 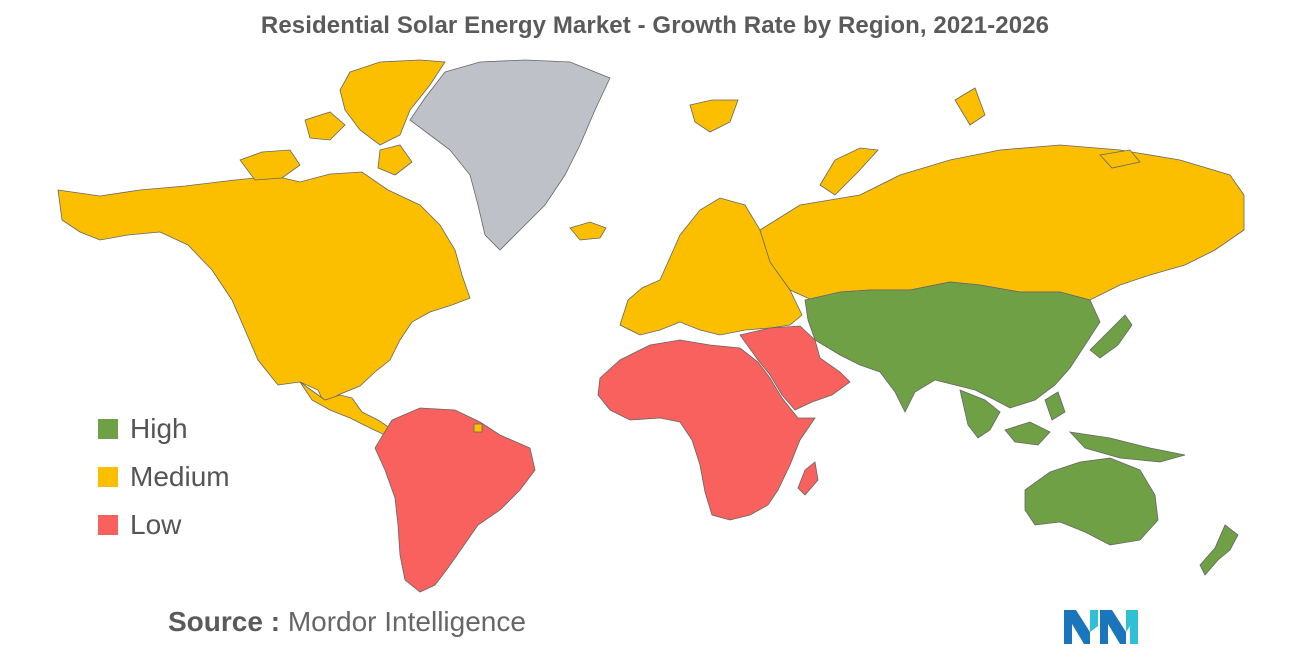 I want to click on region-canadian-arctic, so click(x=342, y=120).